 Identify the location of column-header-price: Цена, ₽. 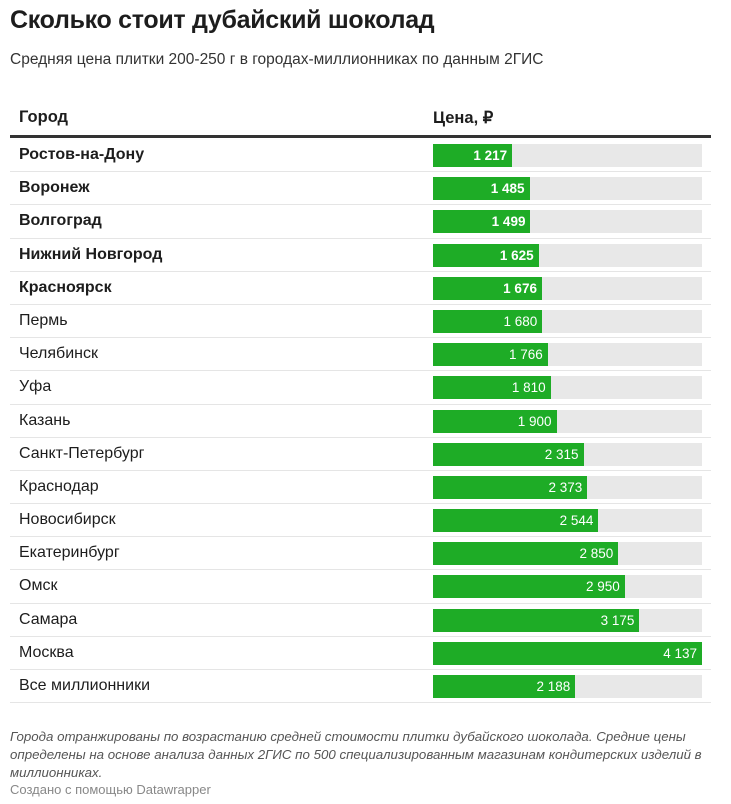
(463, 118).